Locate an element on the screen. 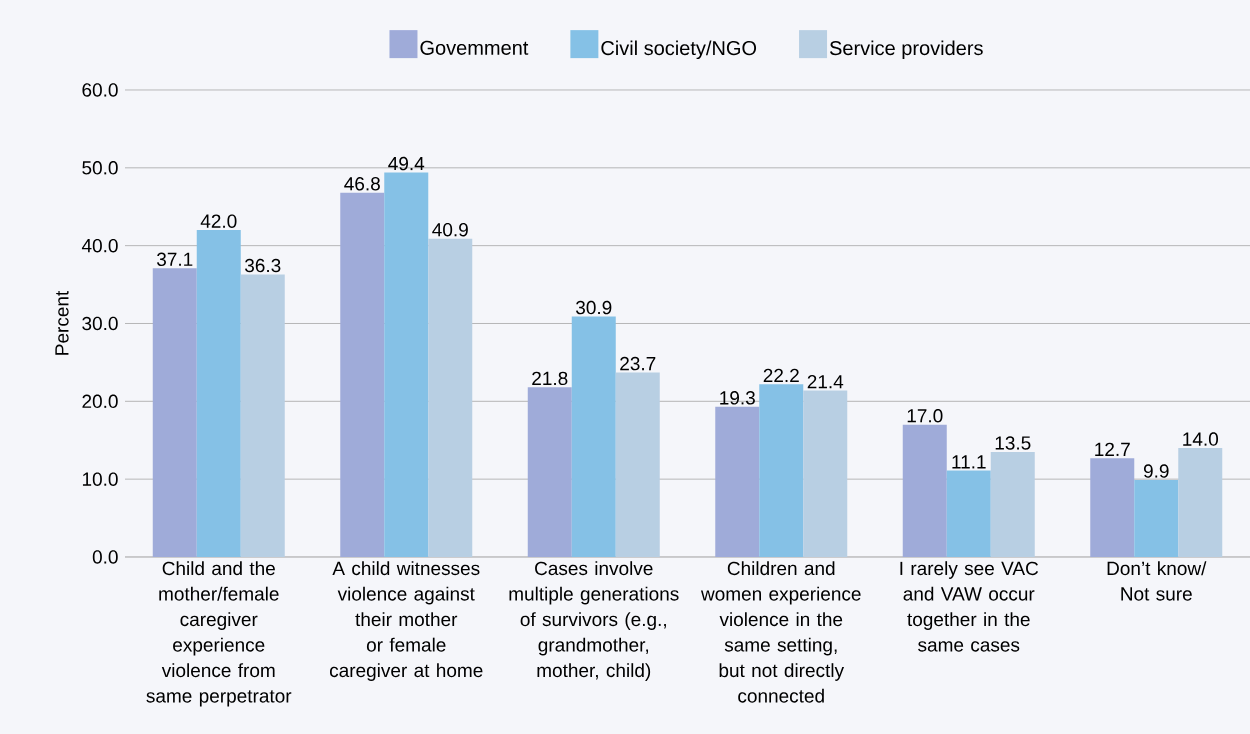 The image size is (1250, 734). data-label: 42.0 is located at coordinates (218, 221).